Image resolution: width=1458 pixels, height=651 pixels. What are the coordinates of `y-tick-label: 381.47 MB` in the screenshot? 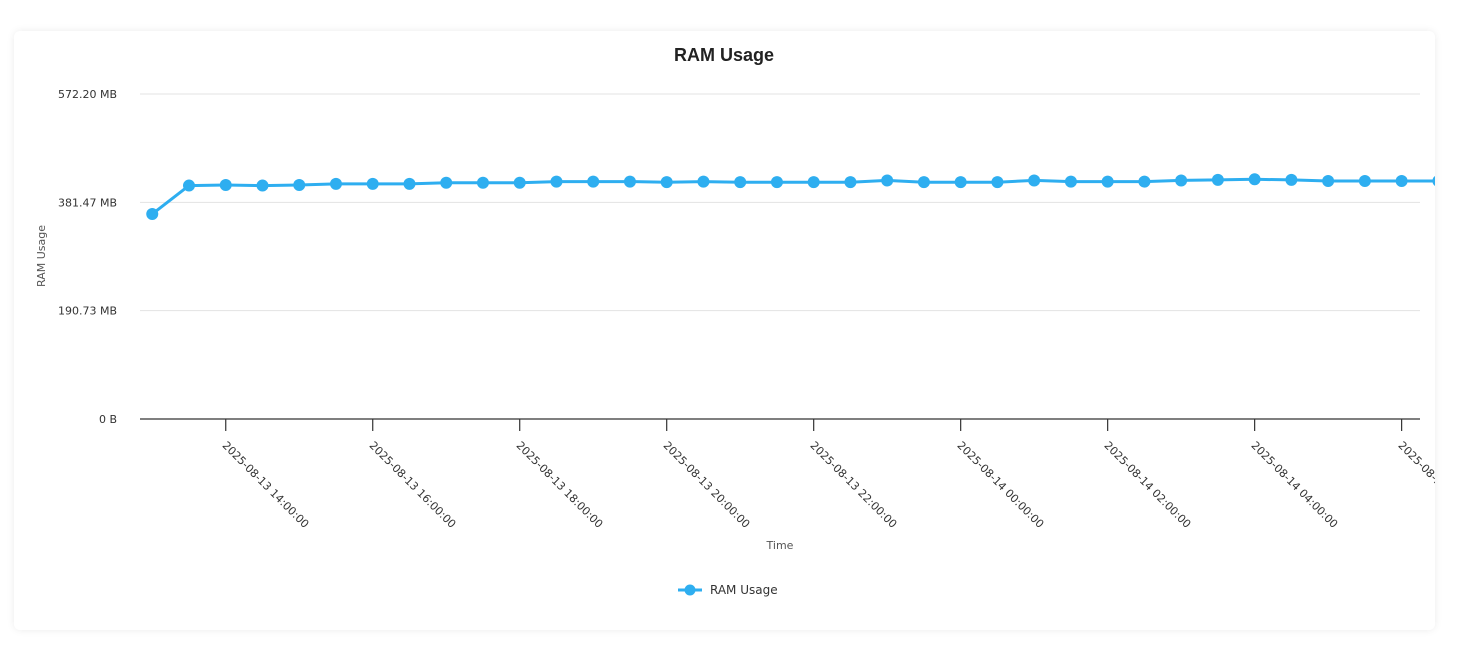 It's located at (87, 202).